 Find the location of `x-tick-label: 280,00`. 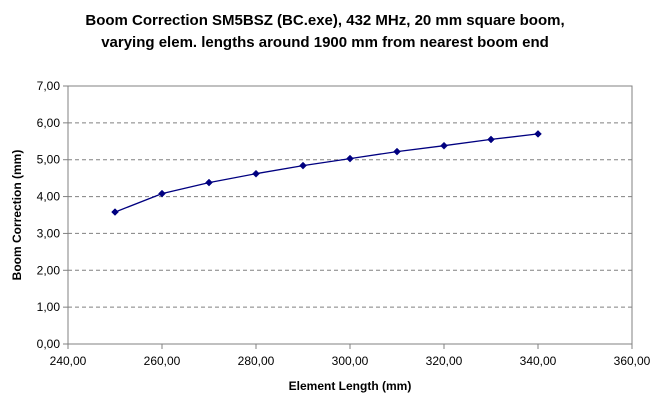

x-tick-label: 280,00 is located at coordinates (256, 361).